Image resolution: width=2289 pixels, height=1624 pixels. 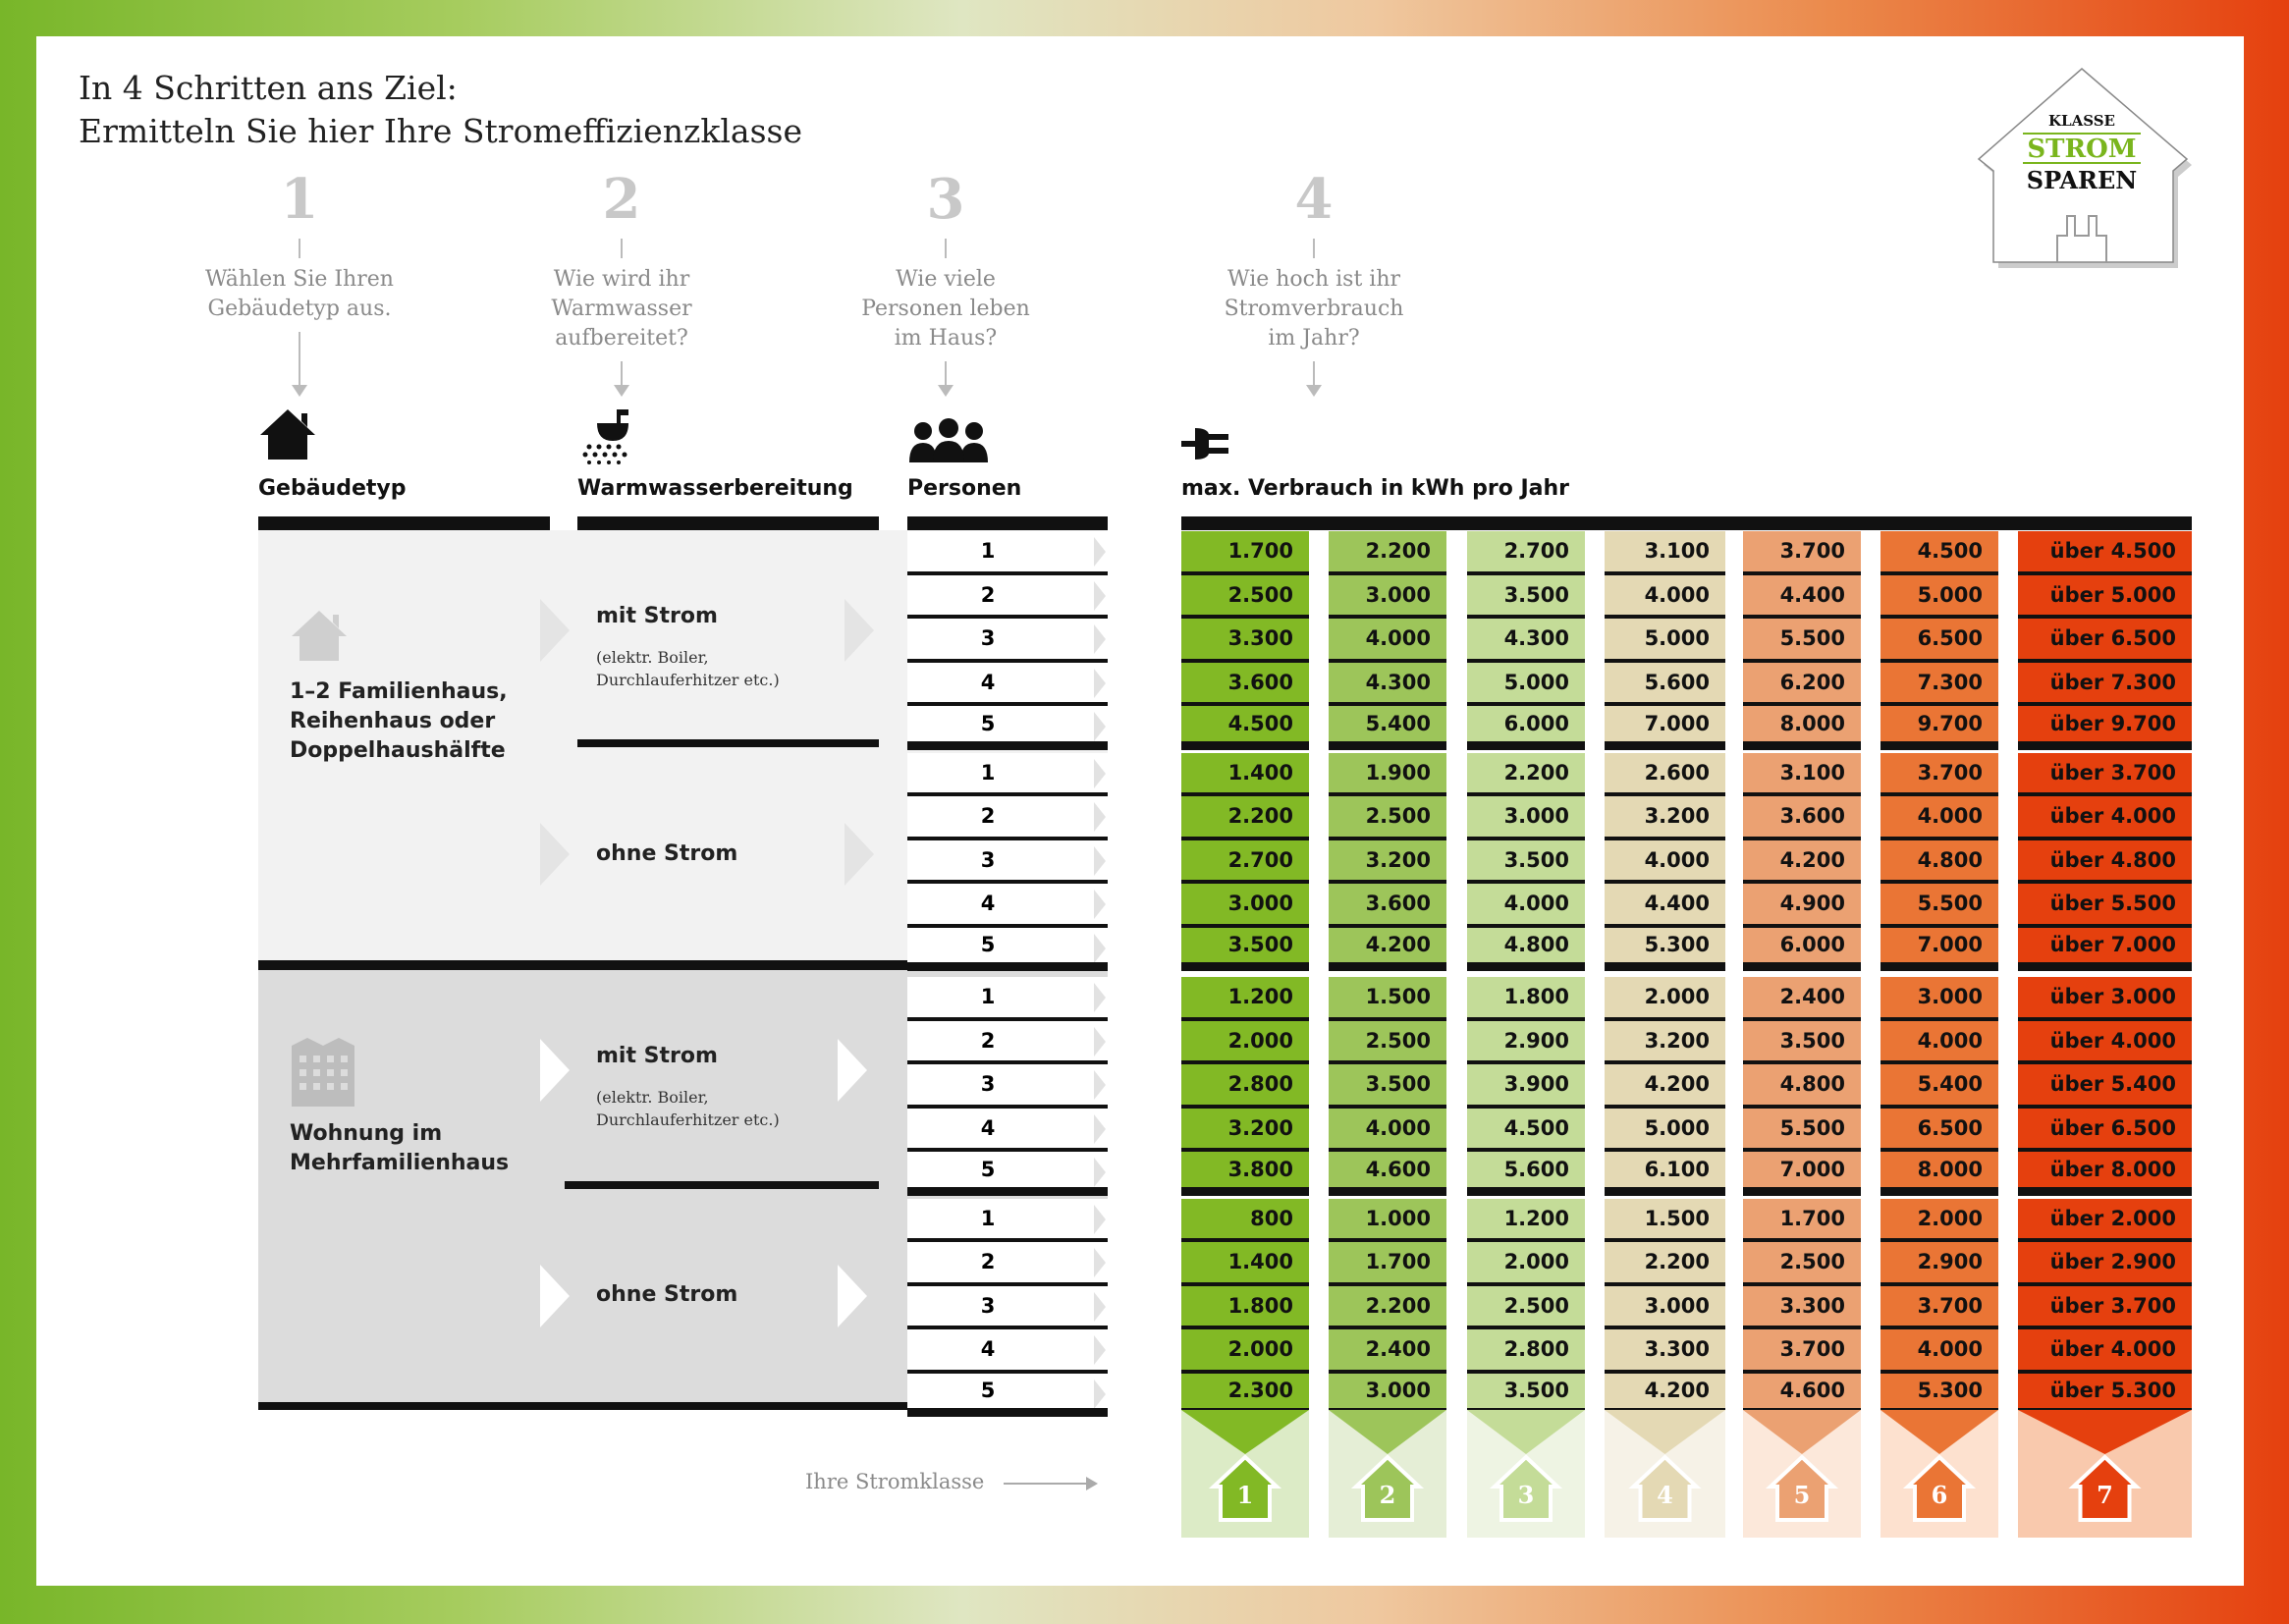 What do you see at coordinates (1665, 944) in the screenshot?
I see `consumption-cell-class-4: 5.300` at bounding box center [1665, 944].